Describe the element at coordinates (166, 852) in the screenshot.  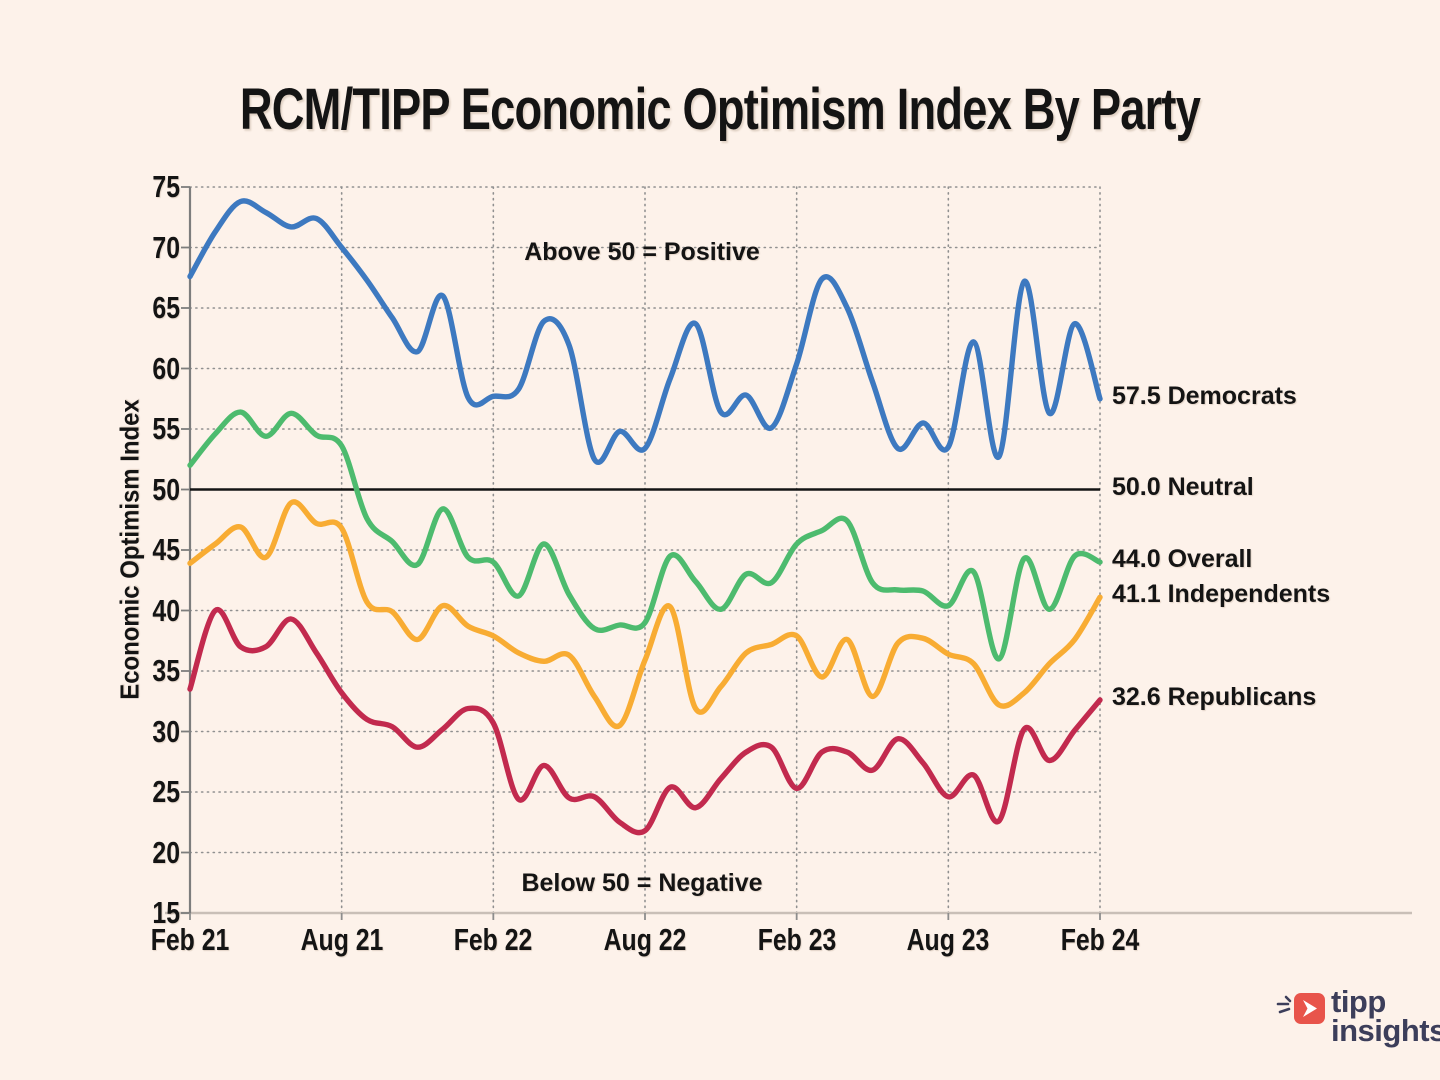
I see `y-tick-label: 20` at that location.